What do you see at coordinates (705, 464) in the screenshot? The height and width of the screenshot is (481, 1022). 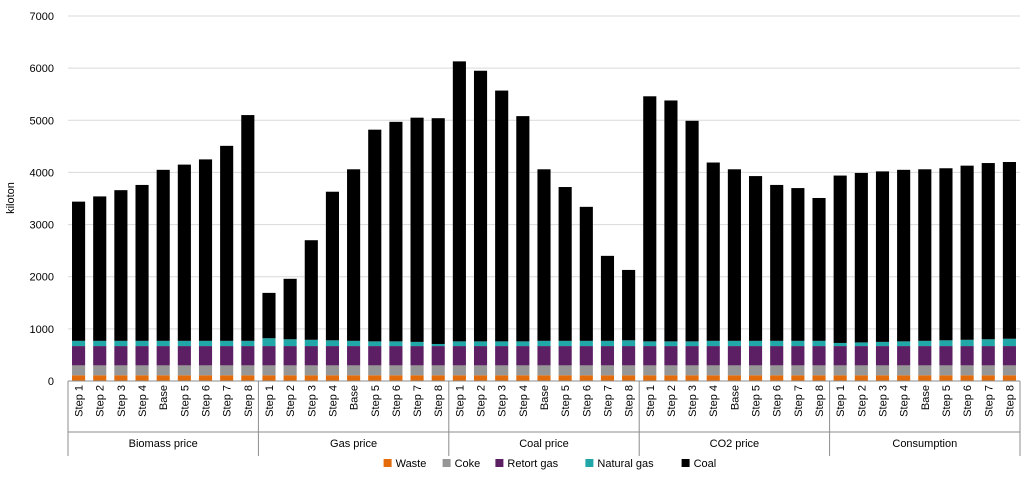 I see `legend-label: Coal` at bounding box center [705, 464].